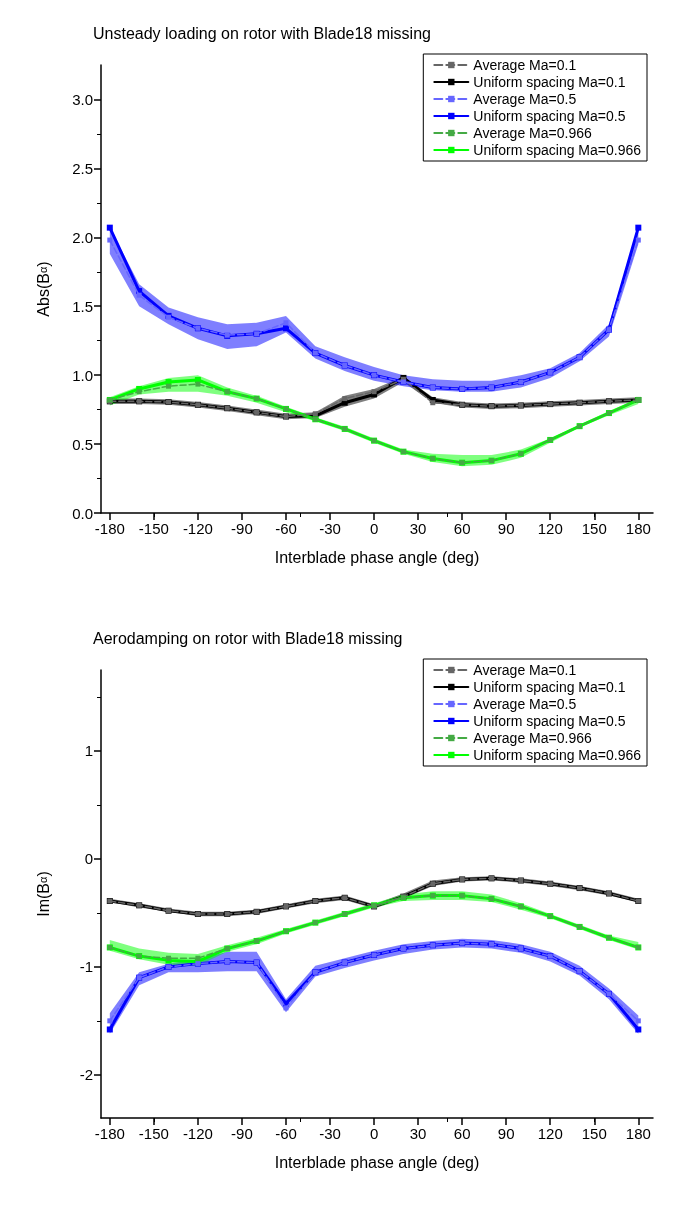 The height and width of the screenshot is (1226, 697). I want to click on y-tick-label: 1.5, so click(82, 306).